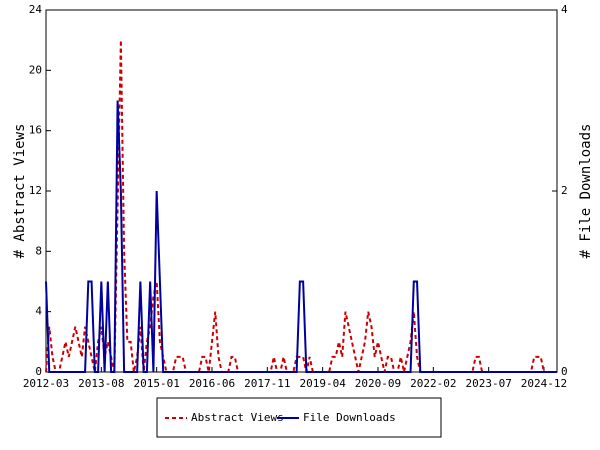 Image resolution: width=600 pixels, height=450 pixels. What do you see at coordinates (46, 383) in the screenshot?
I see `x-tick-label: 2012-03` at bounding box center [46, 383].